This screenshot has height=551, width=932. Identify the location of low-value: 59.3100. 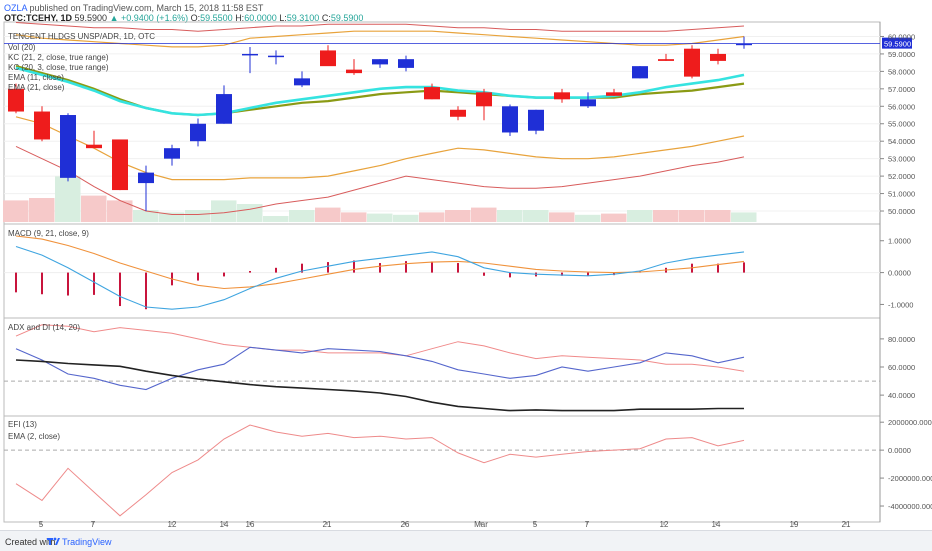
(303, 18).